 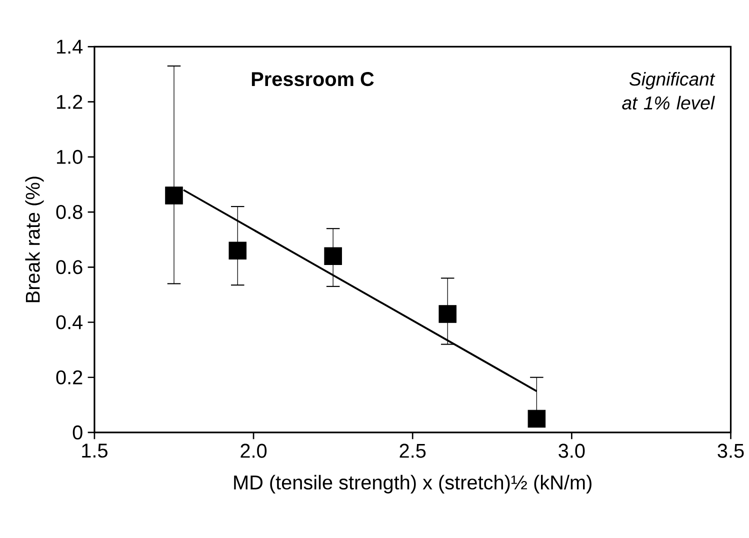 What do you see at coordinates (69, 101) in the screenshot?
I see `y-tick-label: 1.2` at bounding box center [69, 101].